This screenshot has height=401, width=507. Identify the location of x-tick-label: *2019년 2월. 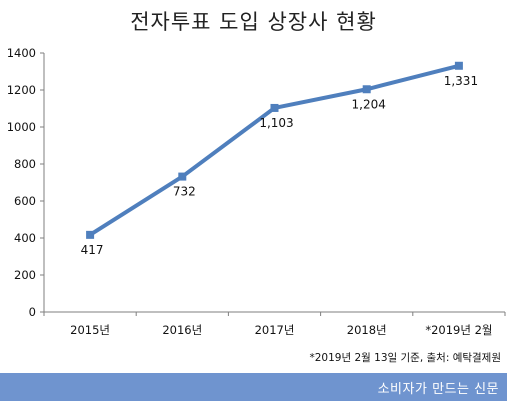
(458, 330).